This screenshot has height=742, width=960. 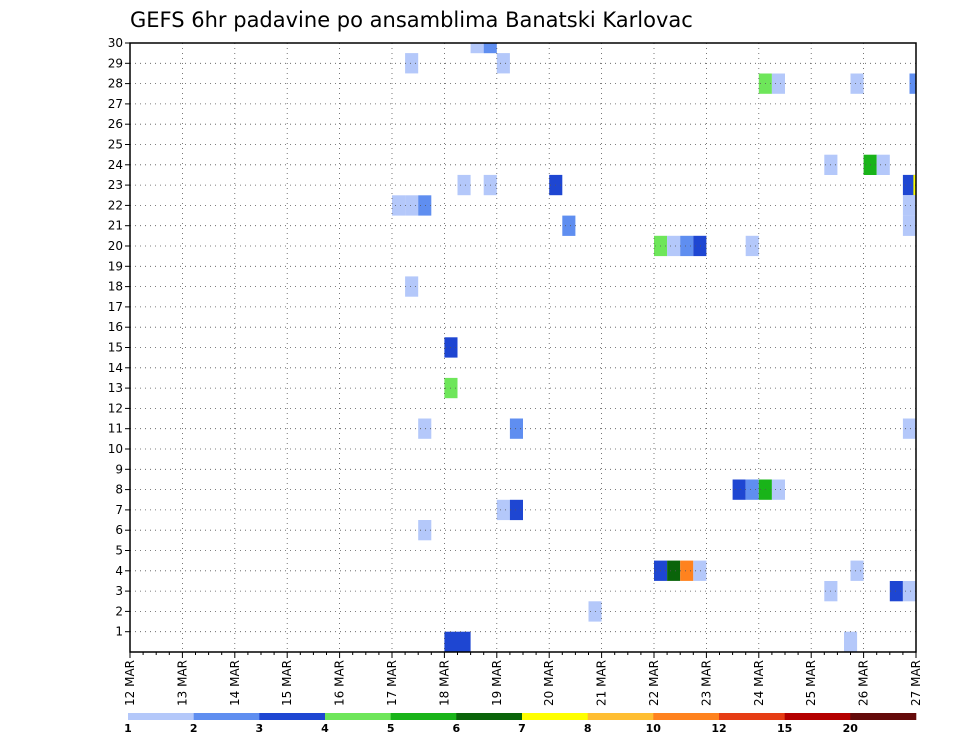 I want to click on x-tick-label: 14 MAR, so click(x=235, y=683).